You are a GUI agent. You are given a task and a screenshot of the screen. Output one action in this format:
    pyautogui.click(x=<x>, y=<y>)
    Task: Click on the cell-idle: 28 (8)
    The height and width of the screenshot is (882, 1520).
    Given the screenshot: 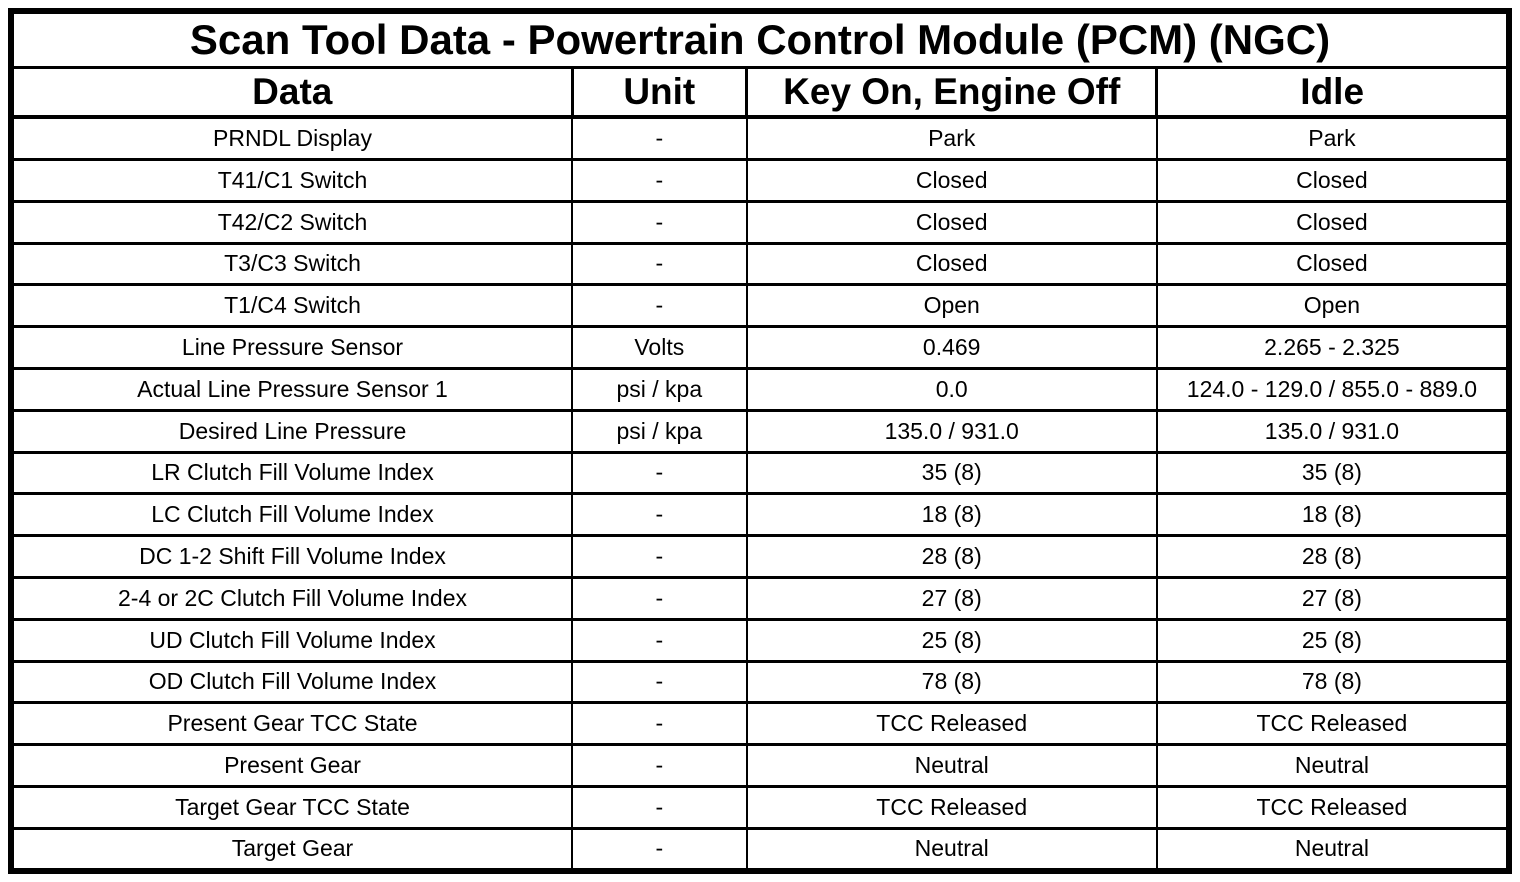 What is the action you would take?
    pyautogui.click(x=1330, y=556)
    